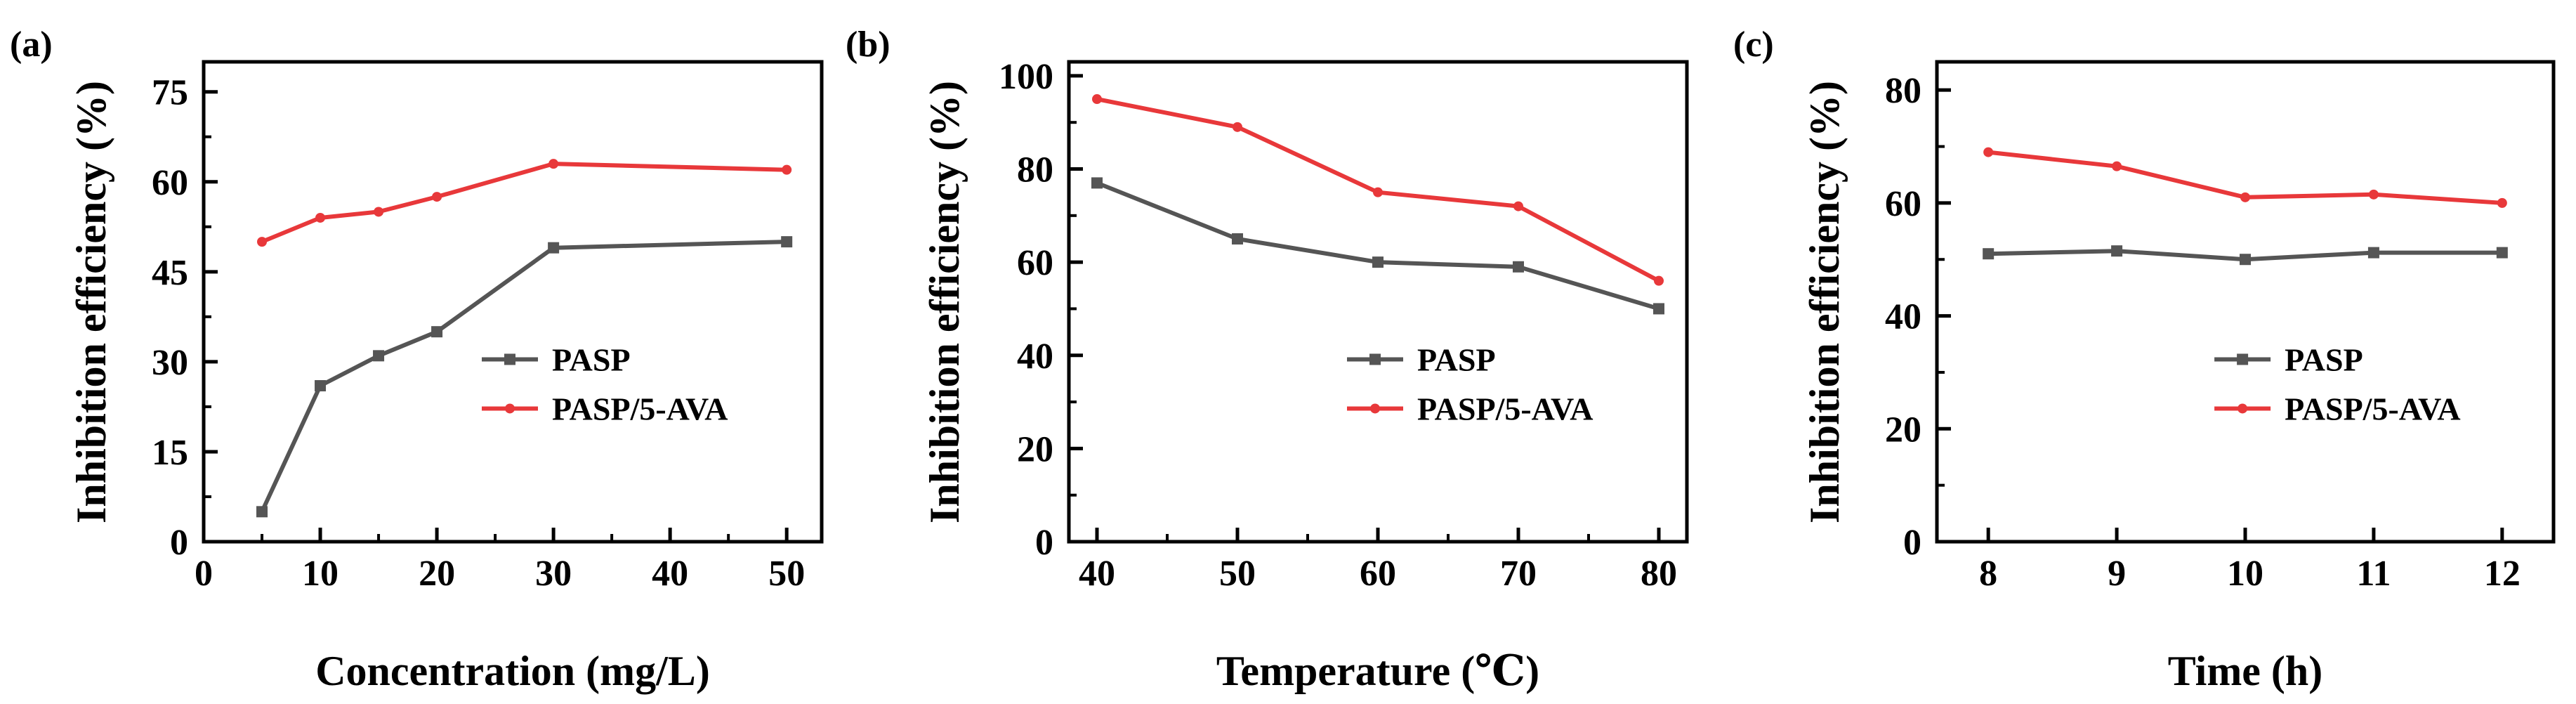 The width and height of the screenshot is (2576, 704). Describe the element at coordinates (204, 574) in the screenshot. I see `x-tick-label: 0` at that location.